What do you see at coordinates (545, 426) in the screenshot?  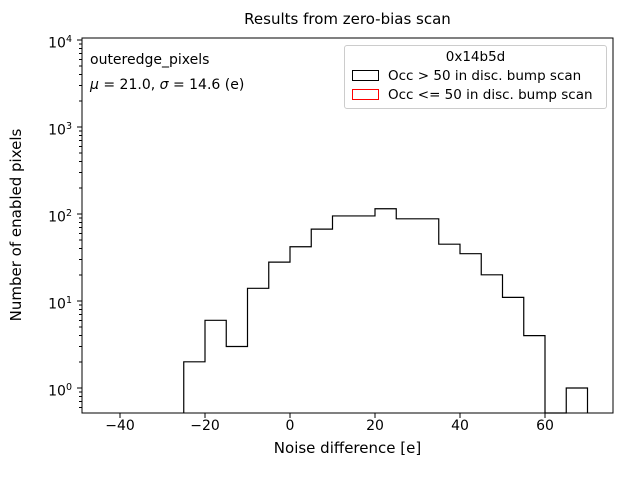 I see `x-tick-label: 60` at bounding box center [545, 426].